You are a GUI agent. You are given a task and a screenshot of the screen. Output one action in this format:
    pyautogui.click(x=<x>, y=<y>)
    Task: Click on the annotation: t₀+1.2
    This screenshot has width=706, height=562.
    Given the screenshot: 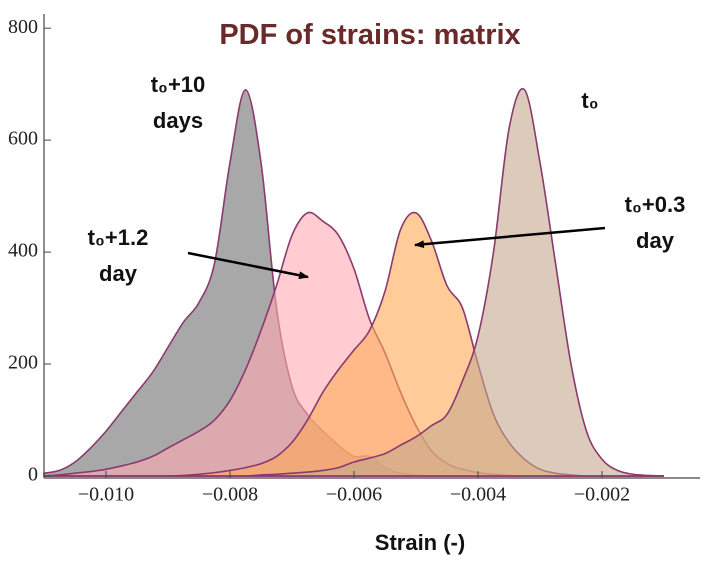 What is the action you would take?
    pyautogui.click(x=118, y=237)
    